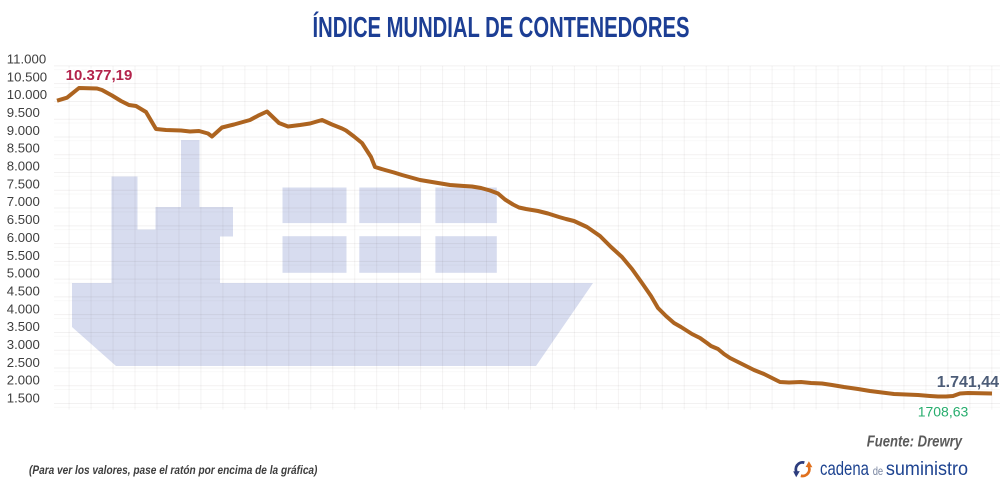 This screenshot has height=500, width=1000. What do you see at coordinates (23, 326) in the screenshot?
I see `svg-text: 3.500` at bounding box center [23, 326].